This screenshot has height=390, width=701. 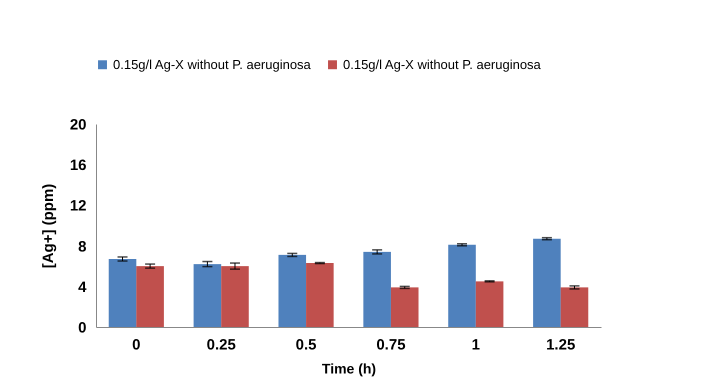 I want to click on y-tick-label: 12, so click(x=78, y=206).